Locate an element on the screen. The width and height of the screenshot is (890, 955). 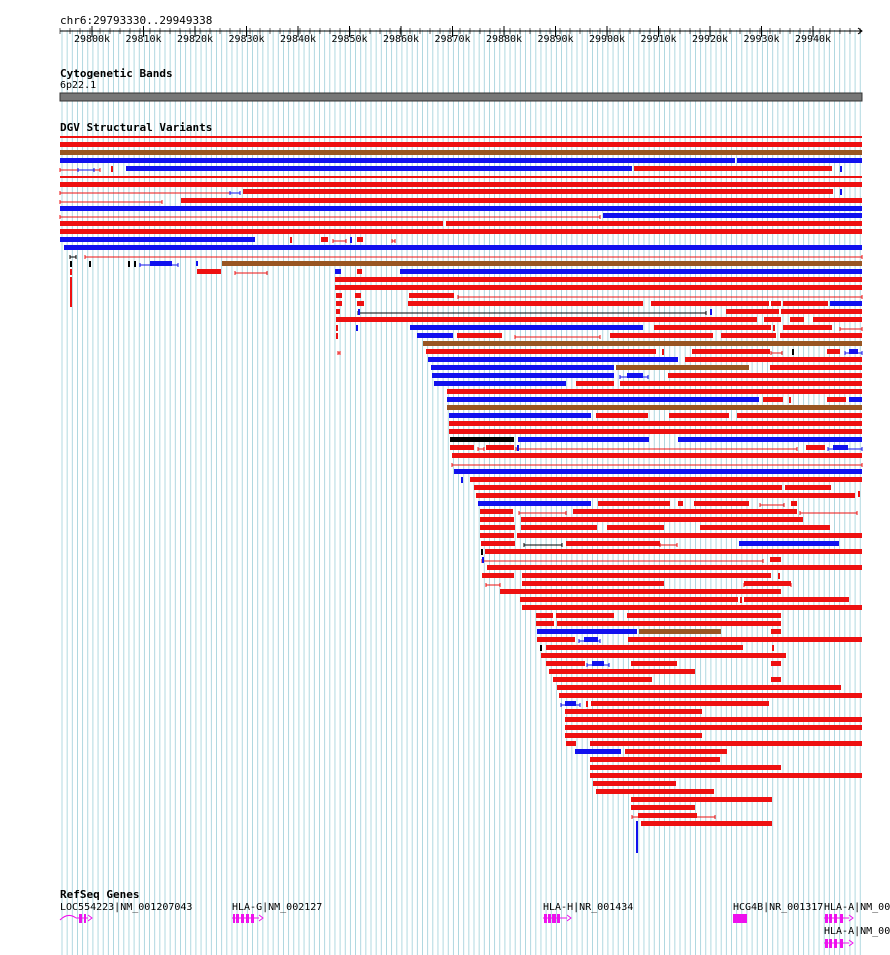
ruler-tick-label: 29940k is located at coordinates (813, 39).